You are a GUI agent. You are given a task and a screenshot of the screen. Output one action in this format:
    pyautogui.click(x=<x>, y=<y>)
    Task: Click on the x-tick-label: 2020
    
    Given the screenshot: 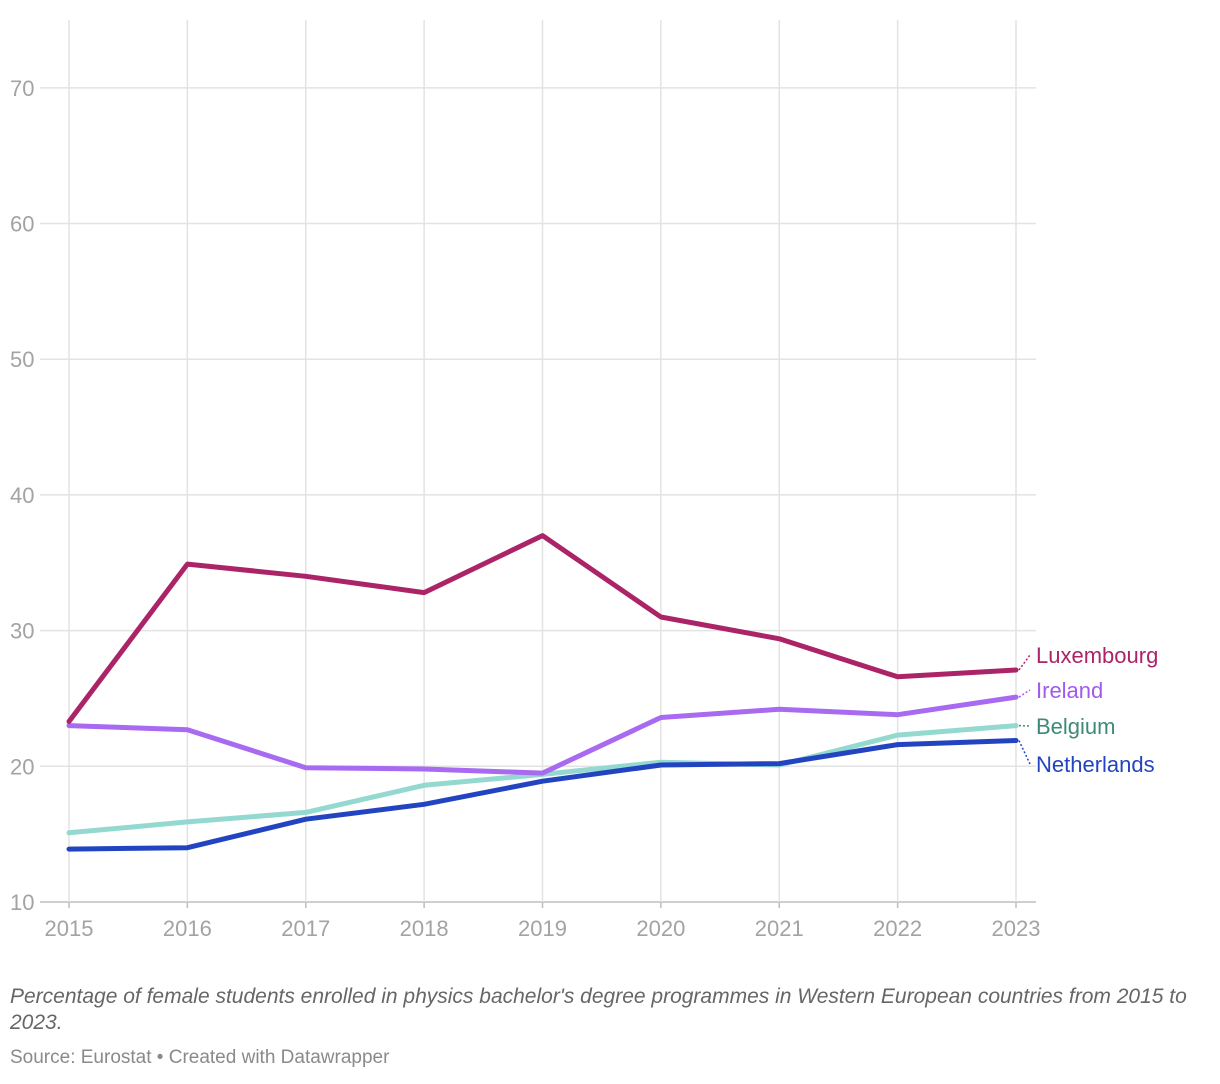 What is the action you would take?
    pyautogui.click(x=660, y=928)
    